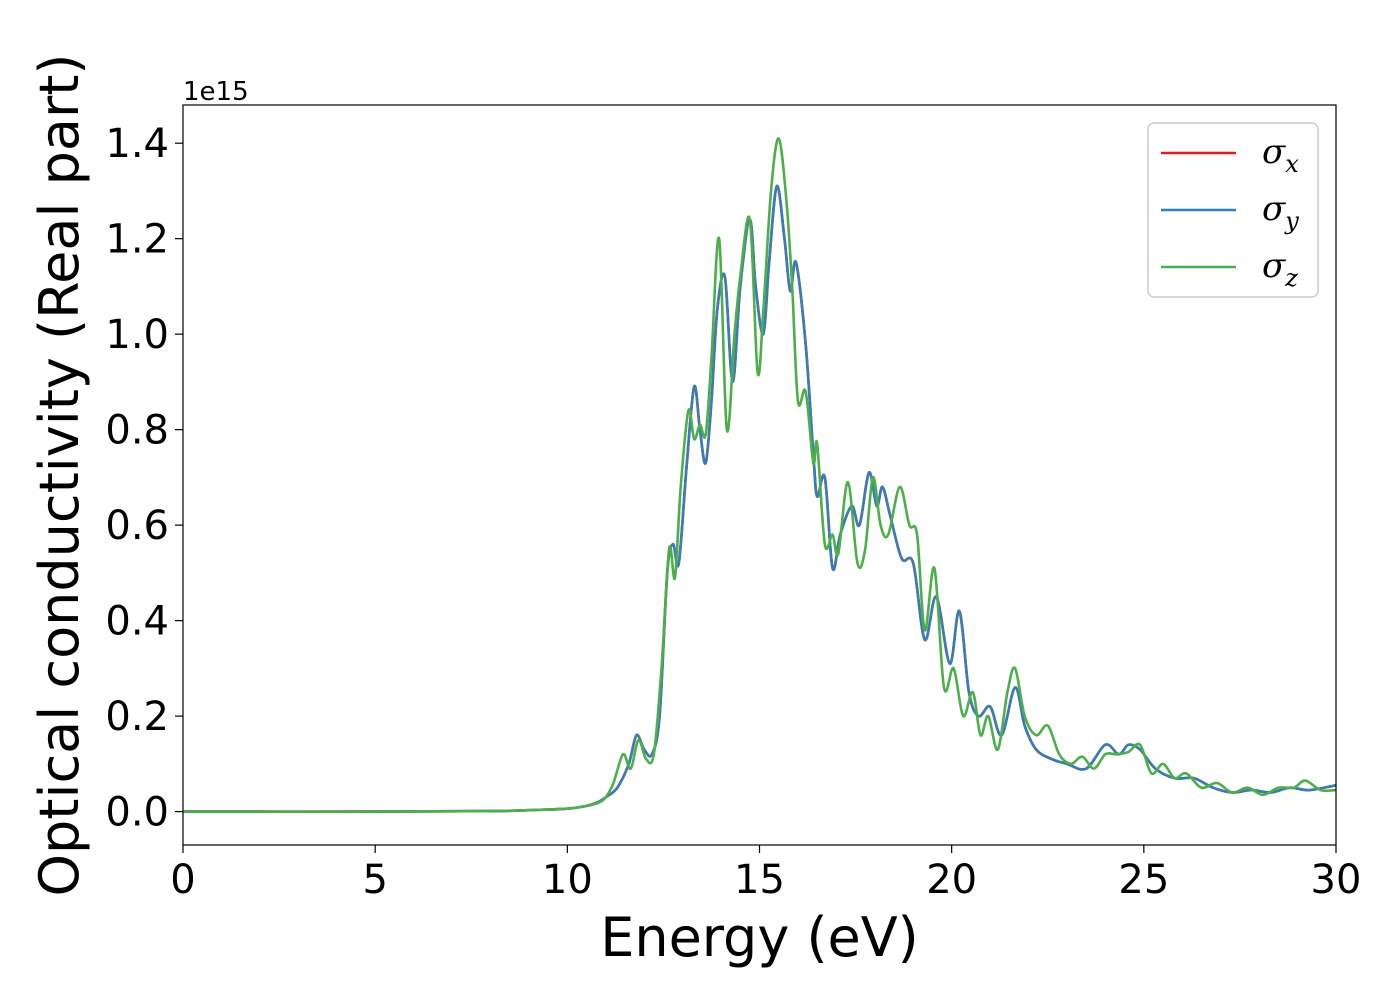 This screenshot has width=1400, height=1000. I want to click on y-tick-label: 0.4, so click(137, 622).